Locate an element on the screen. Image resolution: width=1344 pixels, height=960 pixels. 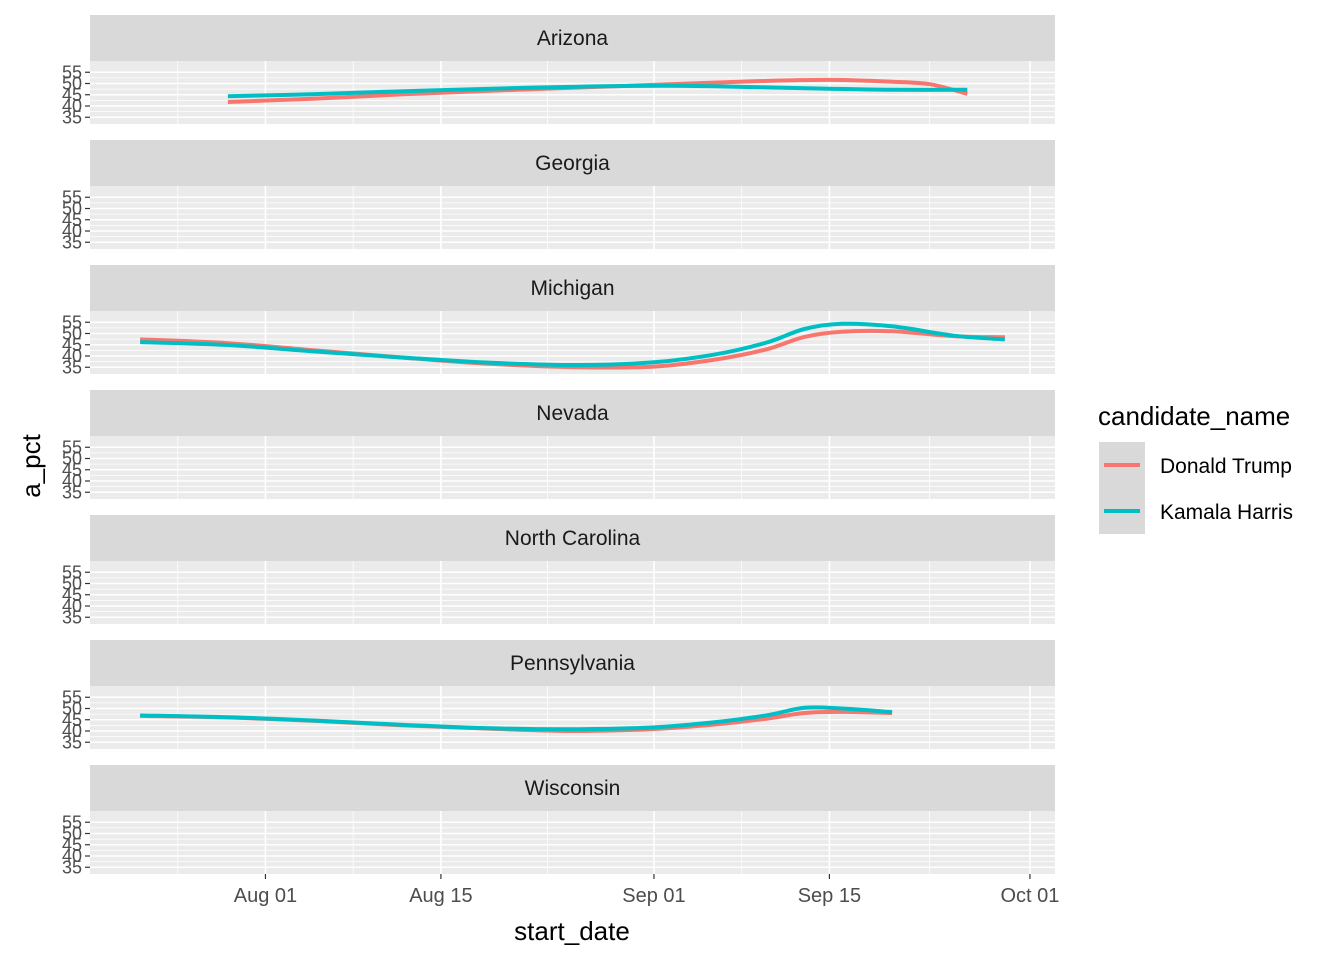
facet-title: Arizona is located at coordinates (573, 38).